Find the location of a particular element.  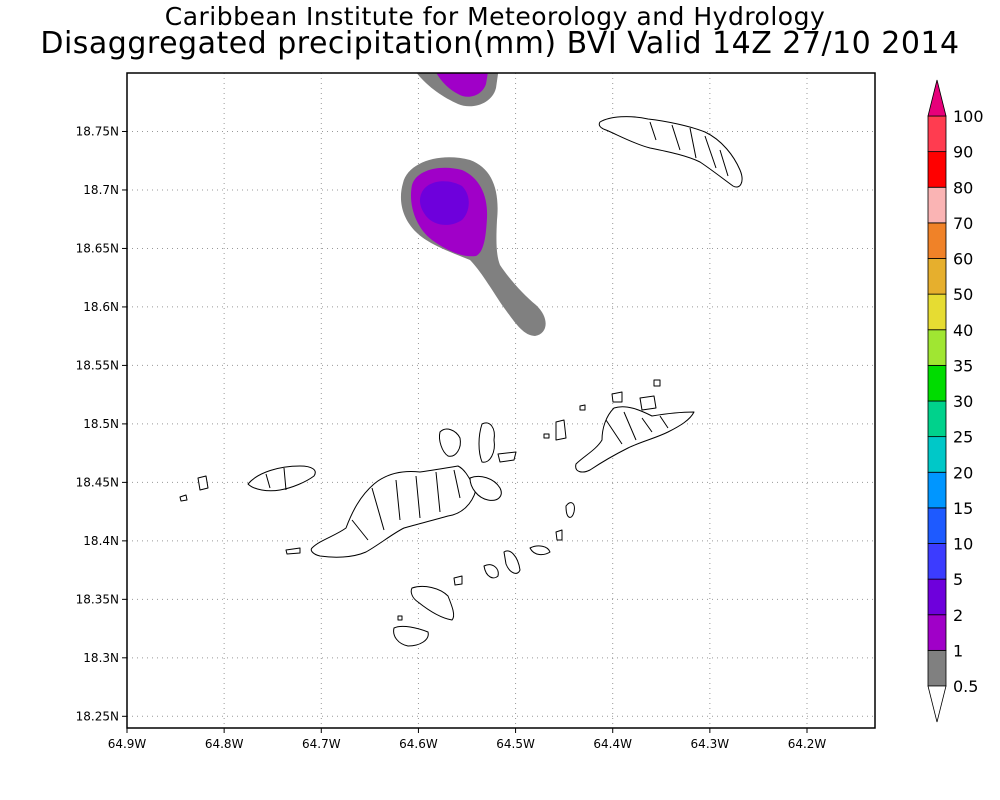

lat-tick-label: 18.5N is located at coordinates (101, 424).